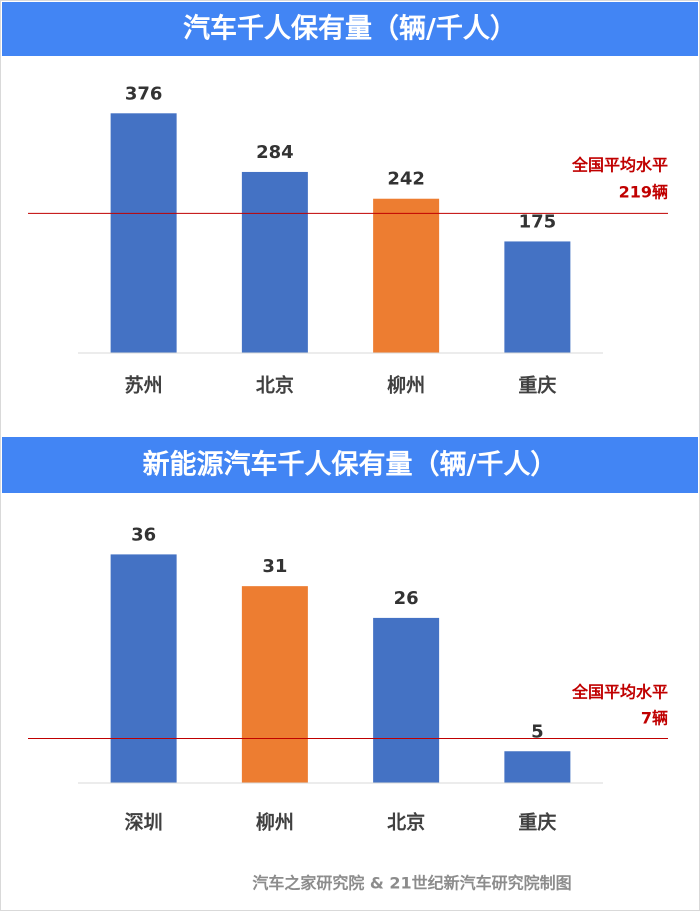  I want to click on value-label: 284, so click(275, 152).